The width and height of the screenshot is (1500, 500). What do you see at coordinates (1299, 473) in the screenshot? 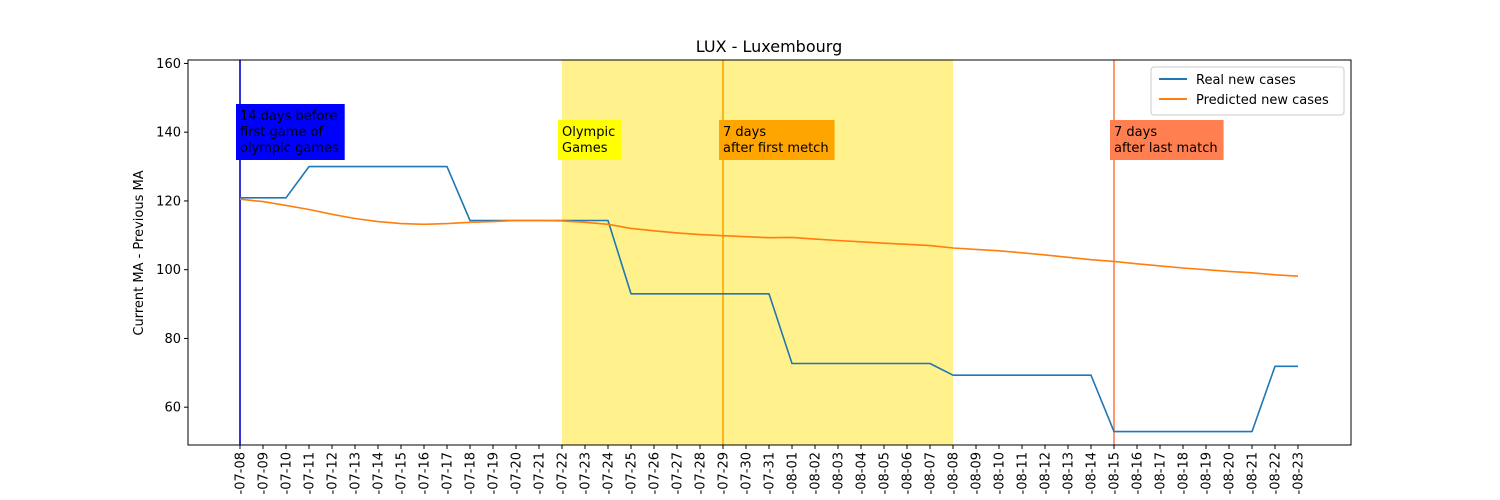
I see `x-tick-label: -08-23` at bounding box center [1299, 473].